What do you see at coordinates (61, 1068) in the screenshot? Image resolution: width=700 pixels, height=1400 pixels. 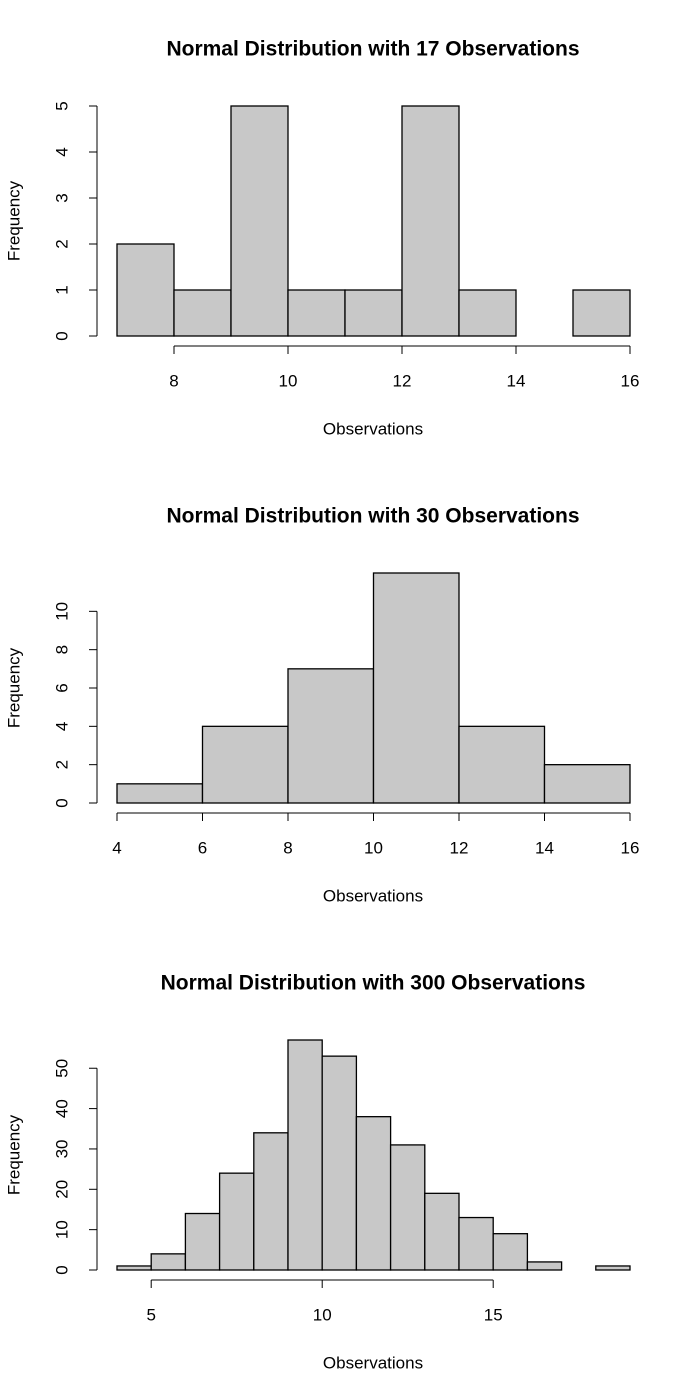 I see `y-tick-label: 50` at bounding box center [61, 1068].